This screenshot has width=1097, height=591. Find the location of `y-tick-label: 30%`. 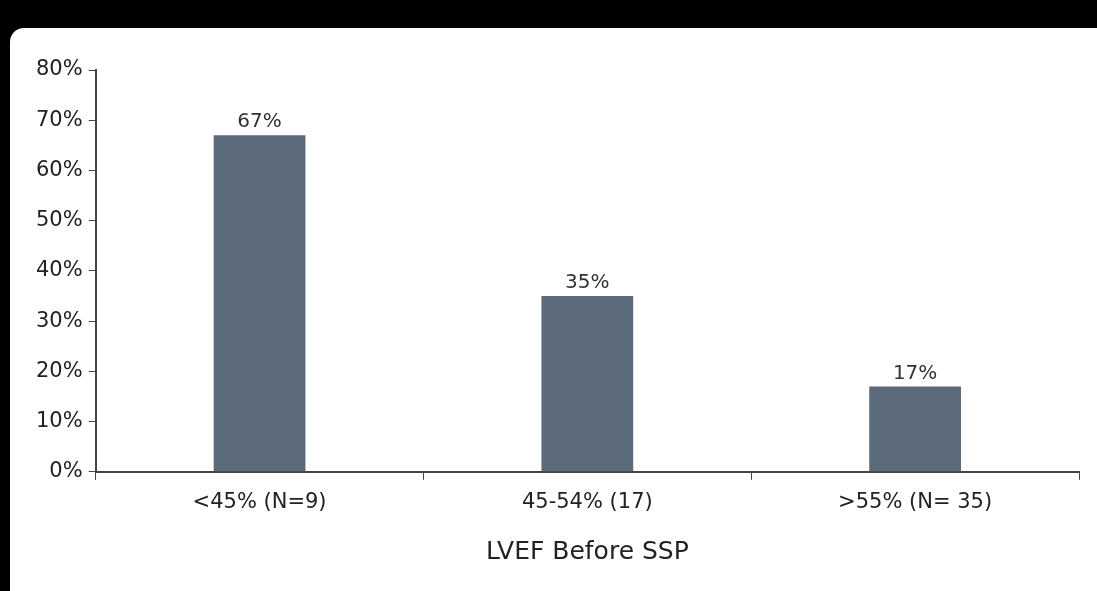

y-tick-label: 30% is located at coordinates (59, 319).